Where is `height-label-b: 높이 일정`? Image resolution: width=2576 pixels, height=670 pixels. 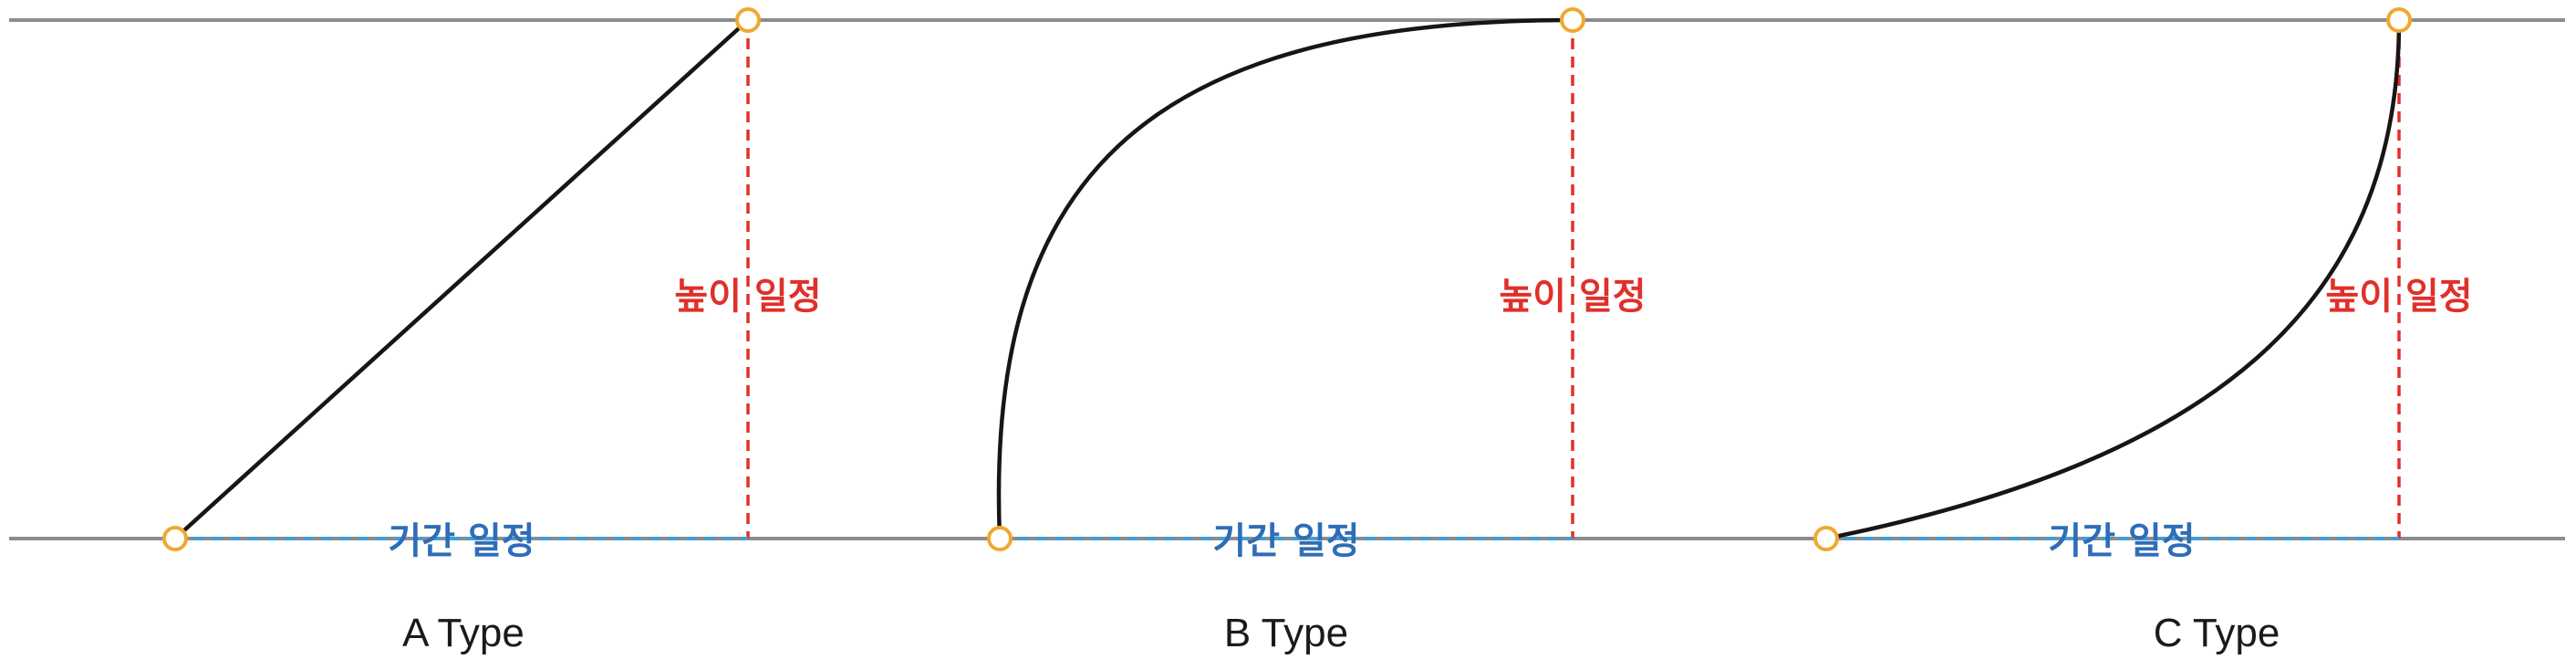 height-label-b: 높이 일정 is located at coordinates (1572, 297).